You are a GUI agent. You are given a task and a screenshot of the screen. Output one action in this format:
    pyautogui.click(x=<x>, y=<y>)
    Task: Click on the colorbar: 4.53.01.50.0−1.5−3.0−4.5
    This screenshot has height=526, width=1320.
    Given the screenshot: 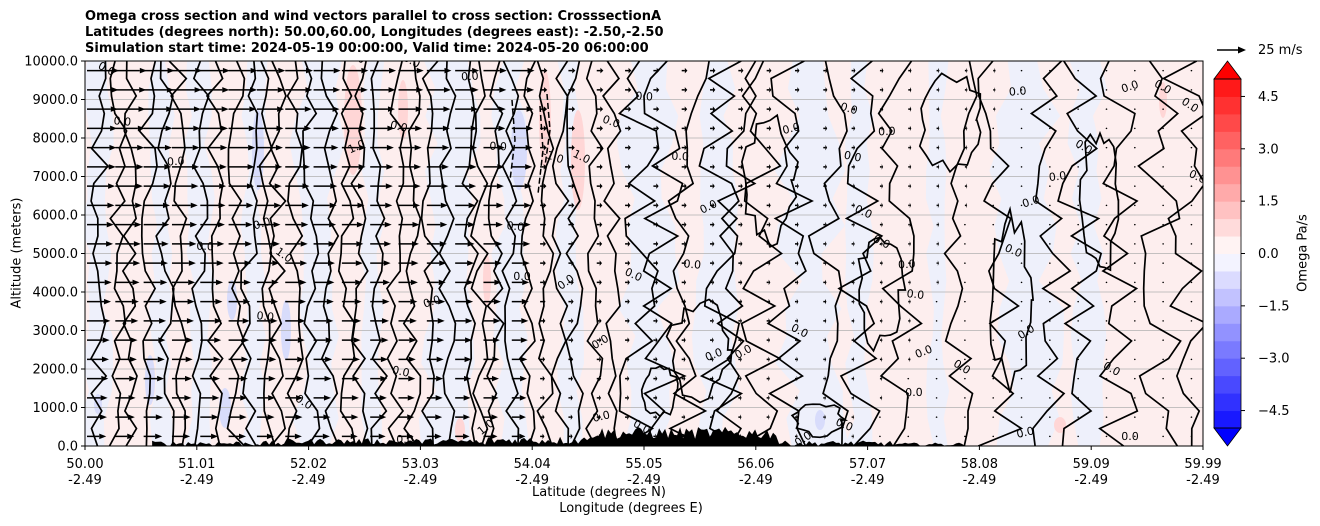 What is the action you would take?
    pyautogui.click(x=1251, y=253)
    